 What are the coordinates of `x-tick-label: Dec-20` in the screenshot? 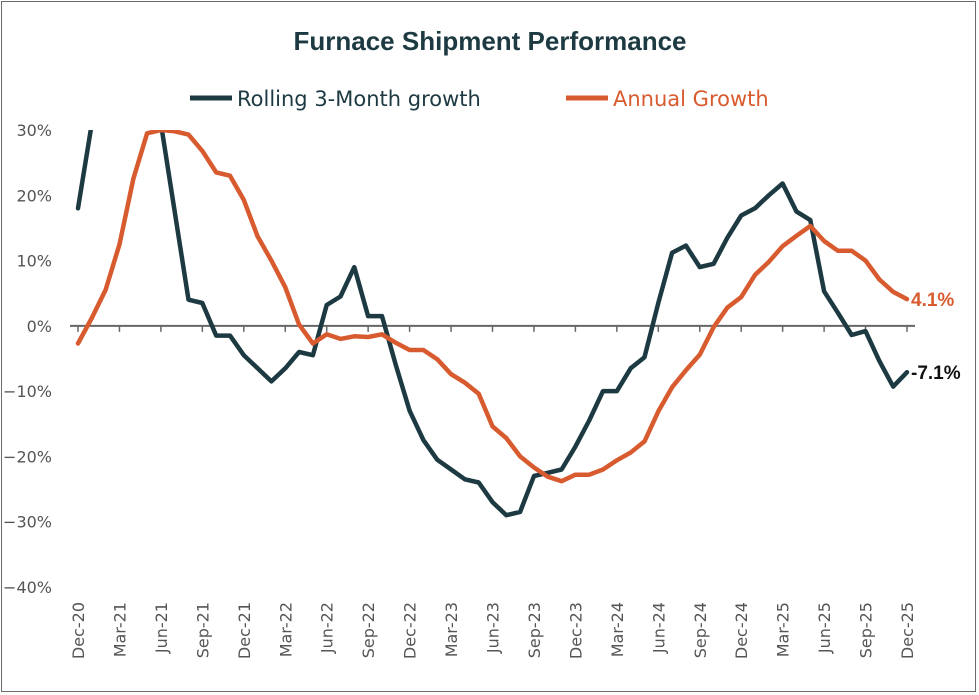 It's located at (78, 630).